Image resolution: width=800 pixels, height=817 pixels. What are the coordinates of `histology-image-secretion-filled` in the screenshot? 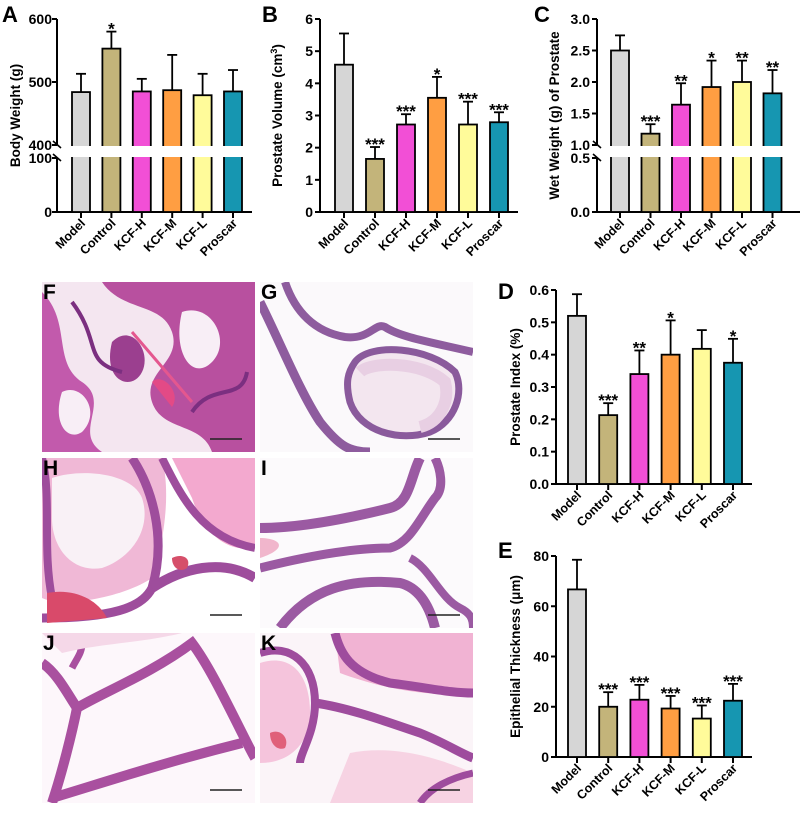 It's located at (148, 543).